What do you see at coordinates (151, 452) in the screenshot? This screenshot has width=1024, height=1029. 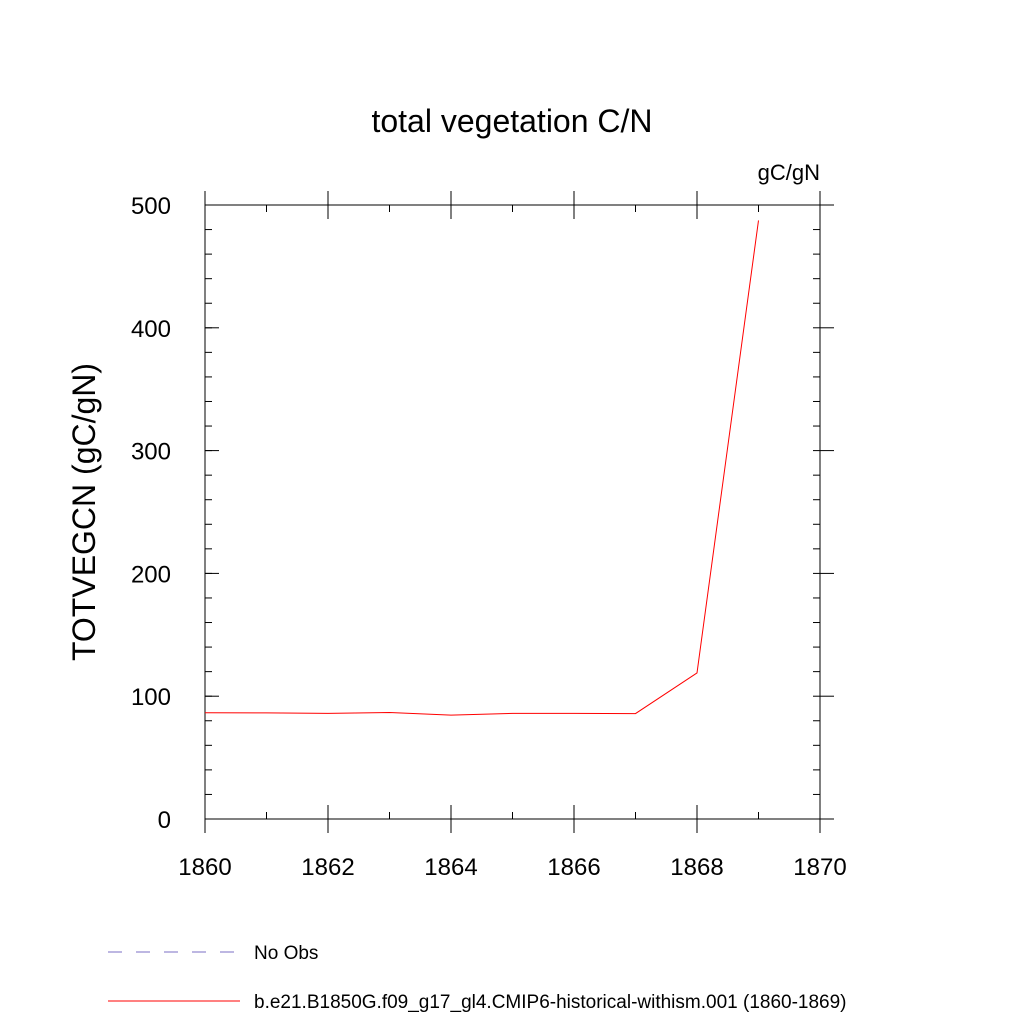 I see `y-tick-label: 300` at bounding box center [151, 452].